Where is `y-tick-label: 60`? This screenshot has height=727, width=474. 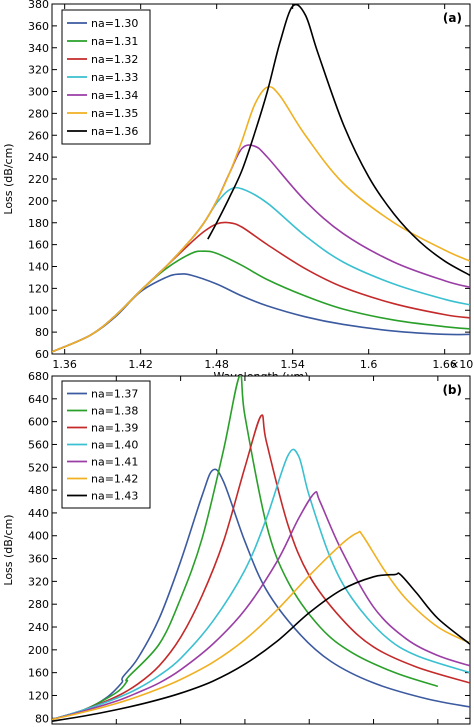
y-tick-label: 60 is located at coordinates (42, 354).